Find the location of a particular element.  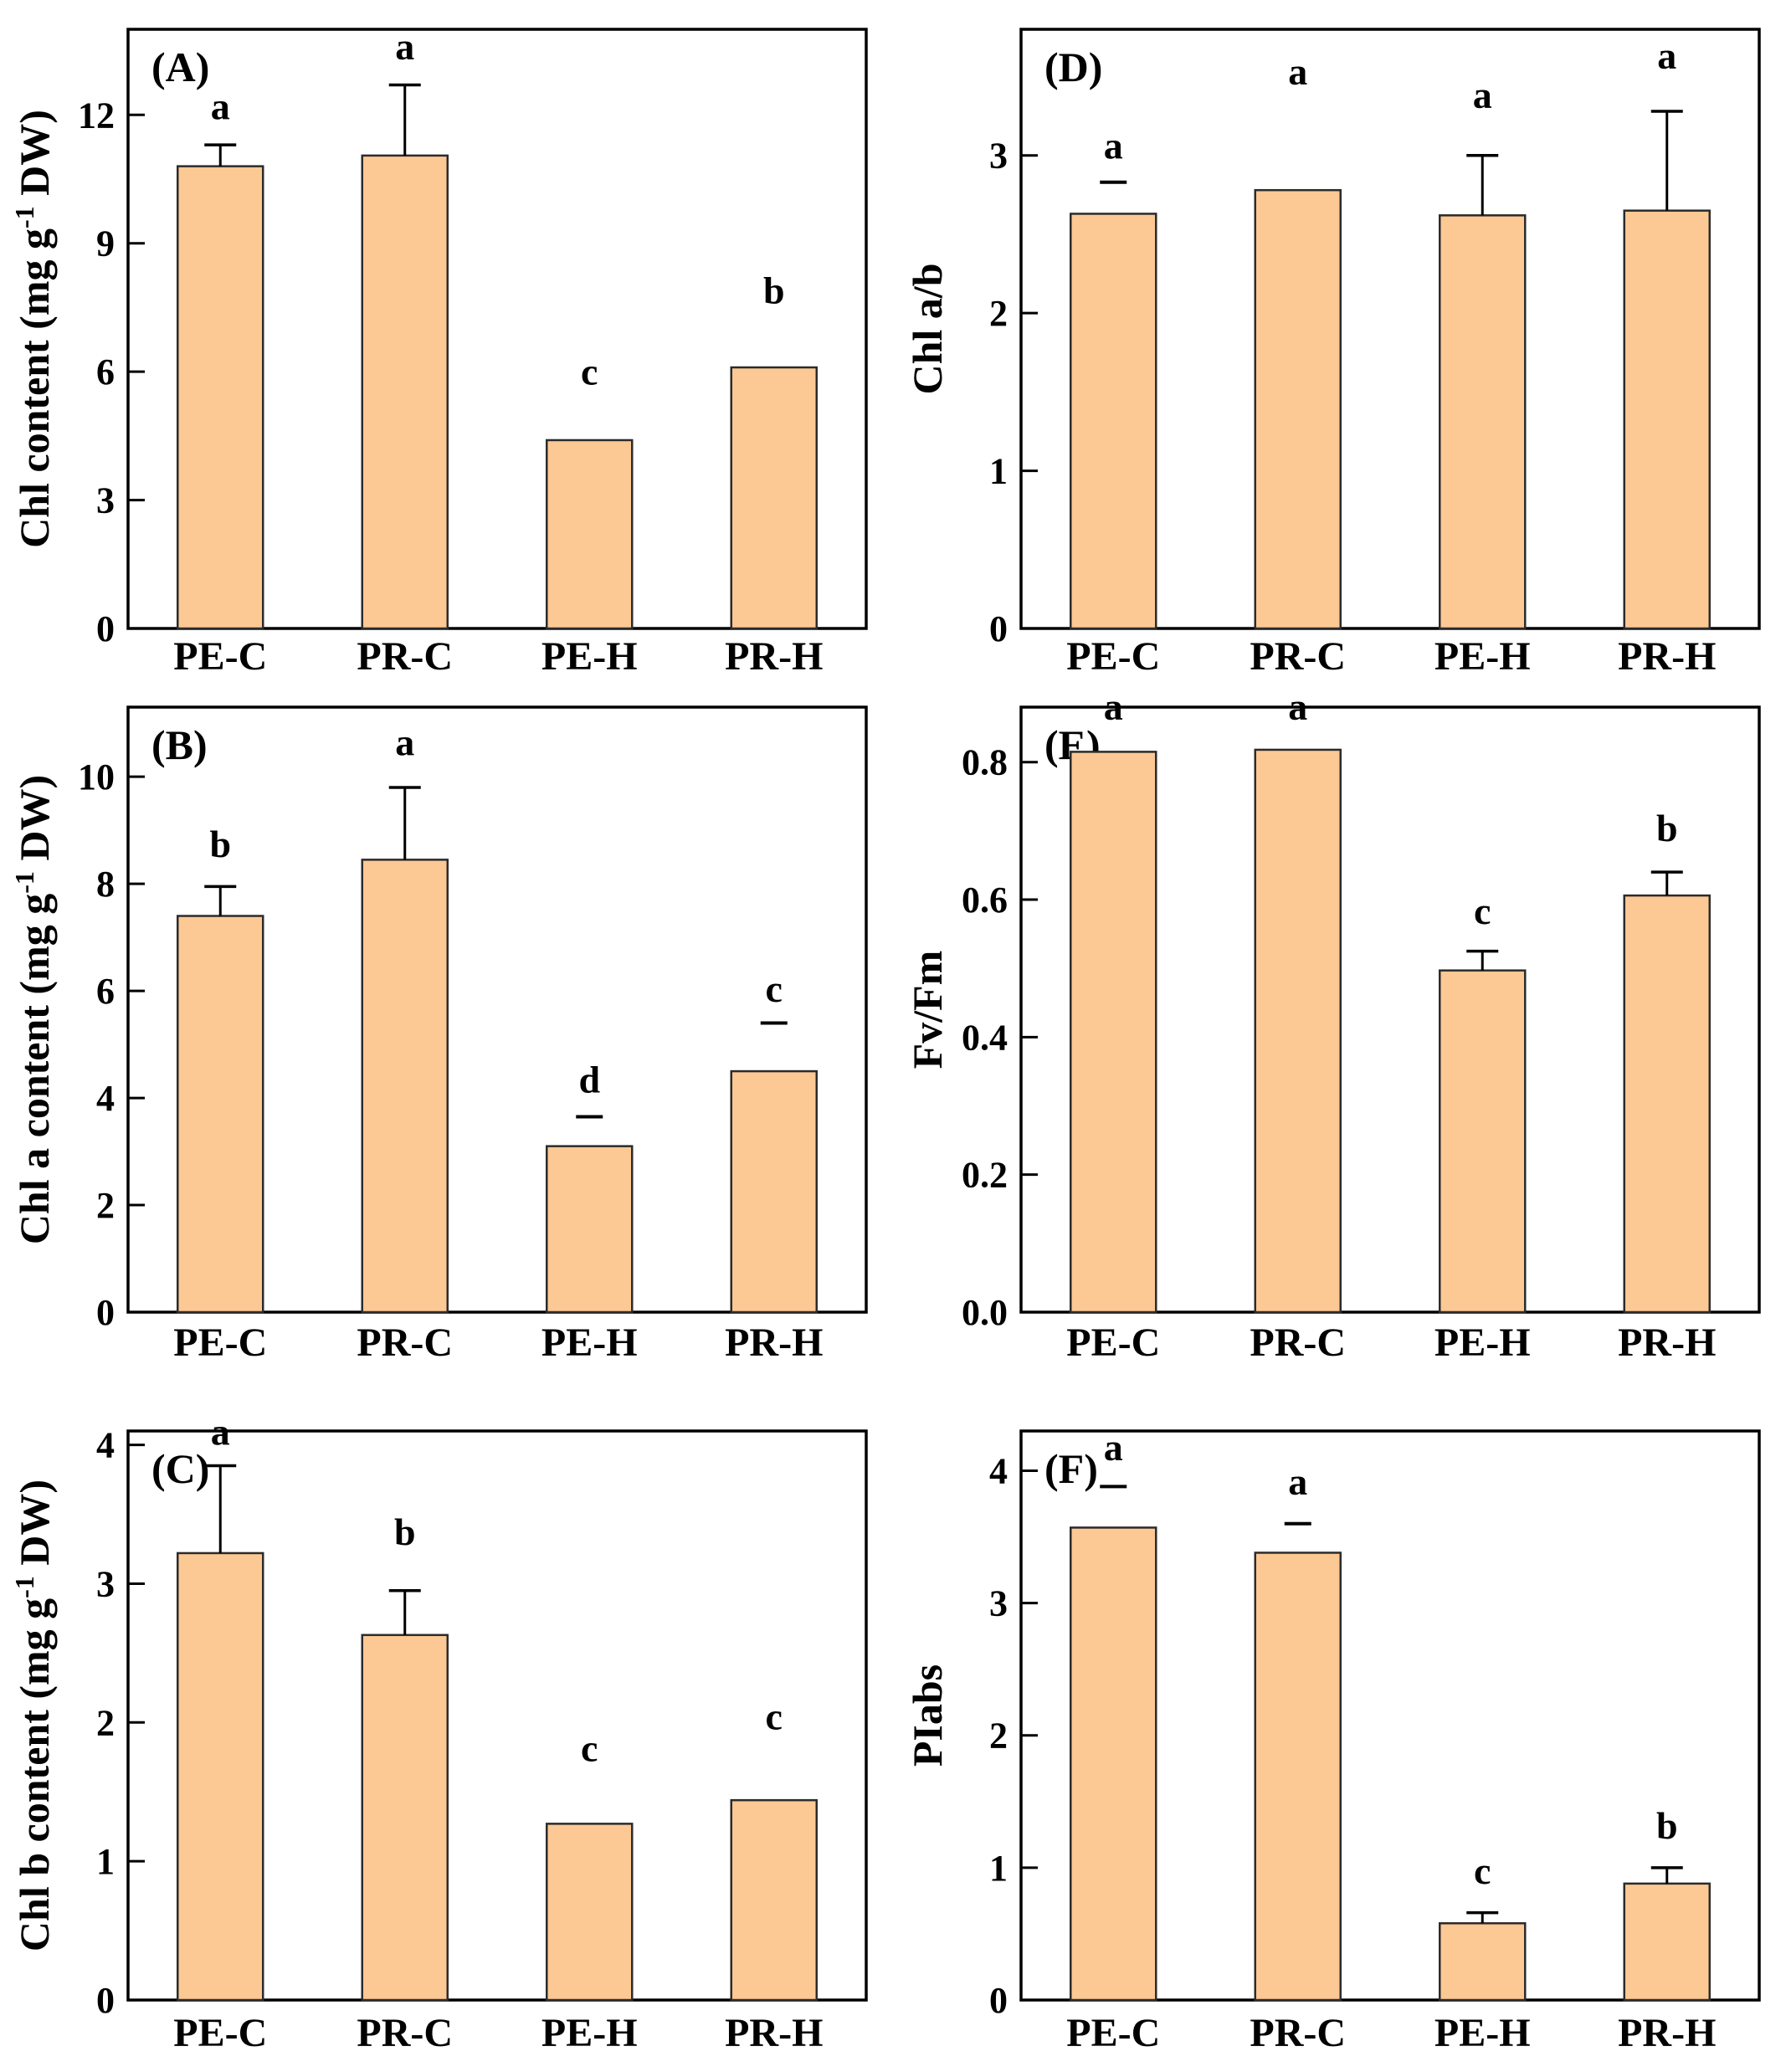

y-tick-label: 0.2 is located at coordinates (985, 1175).